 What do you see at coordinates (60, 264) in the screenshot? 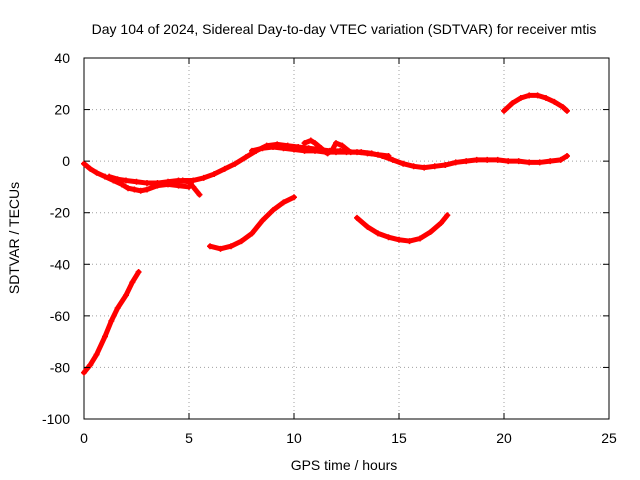
I see `y-tick-label: -40` at bounding box center [60, 264].